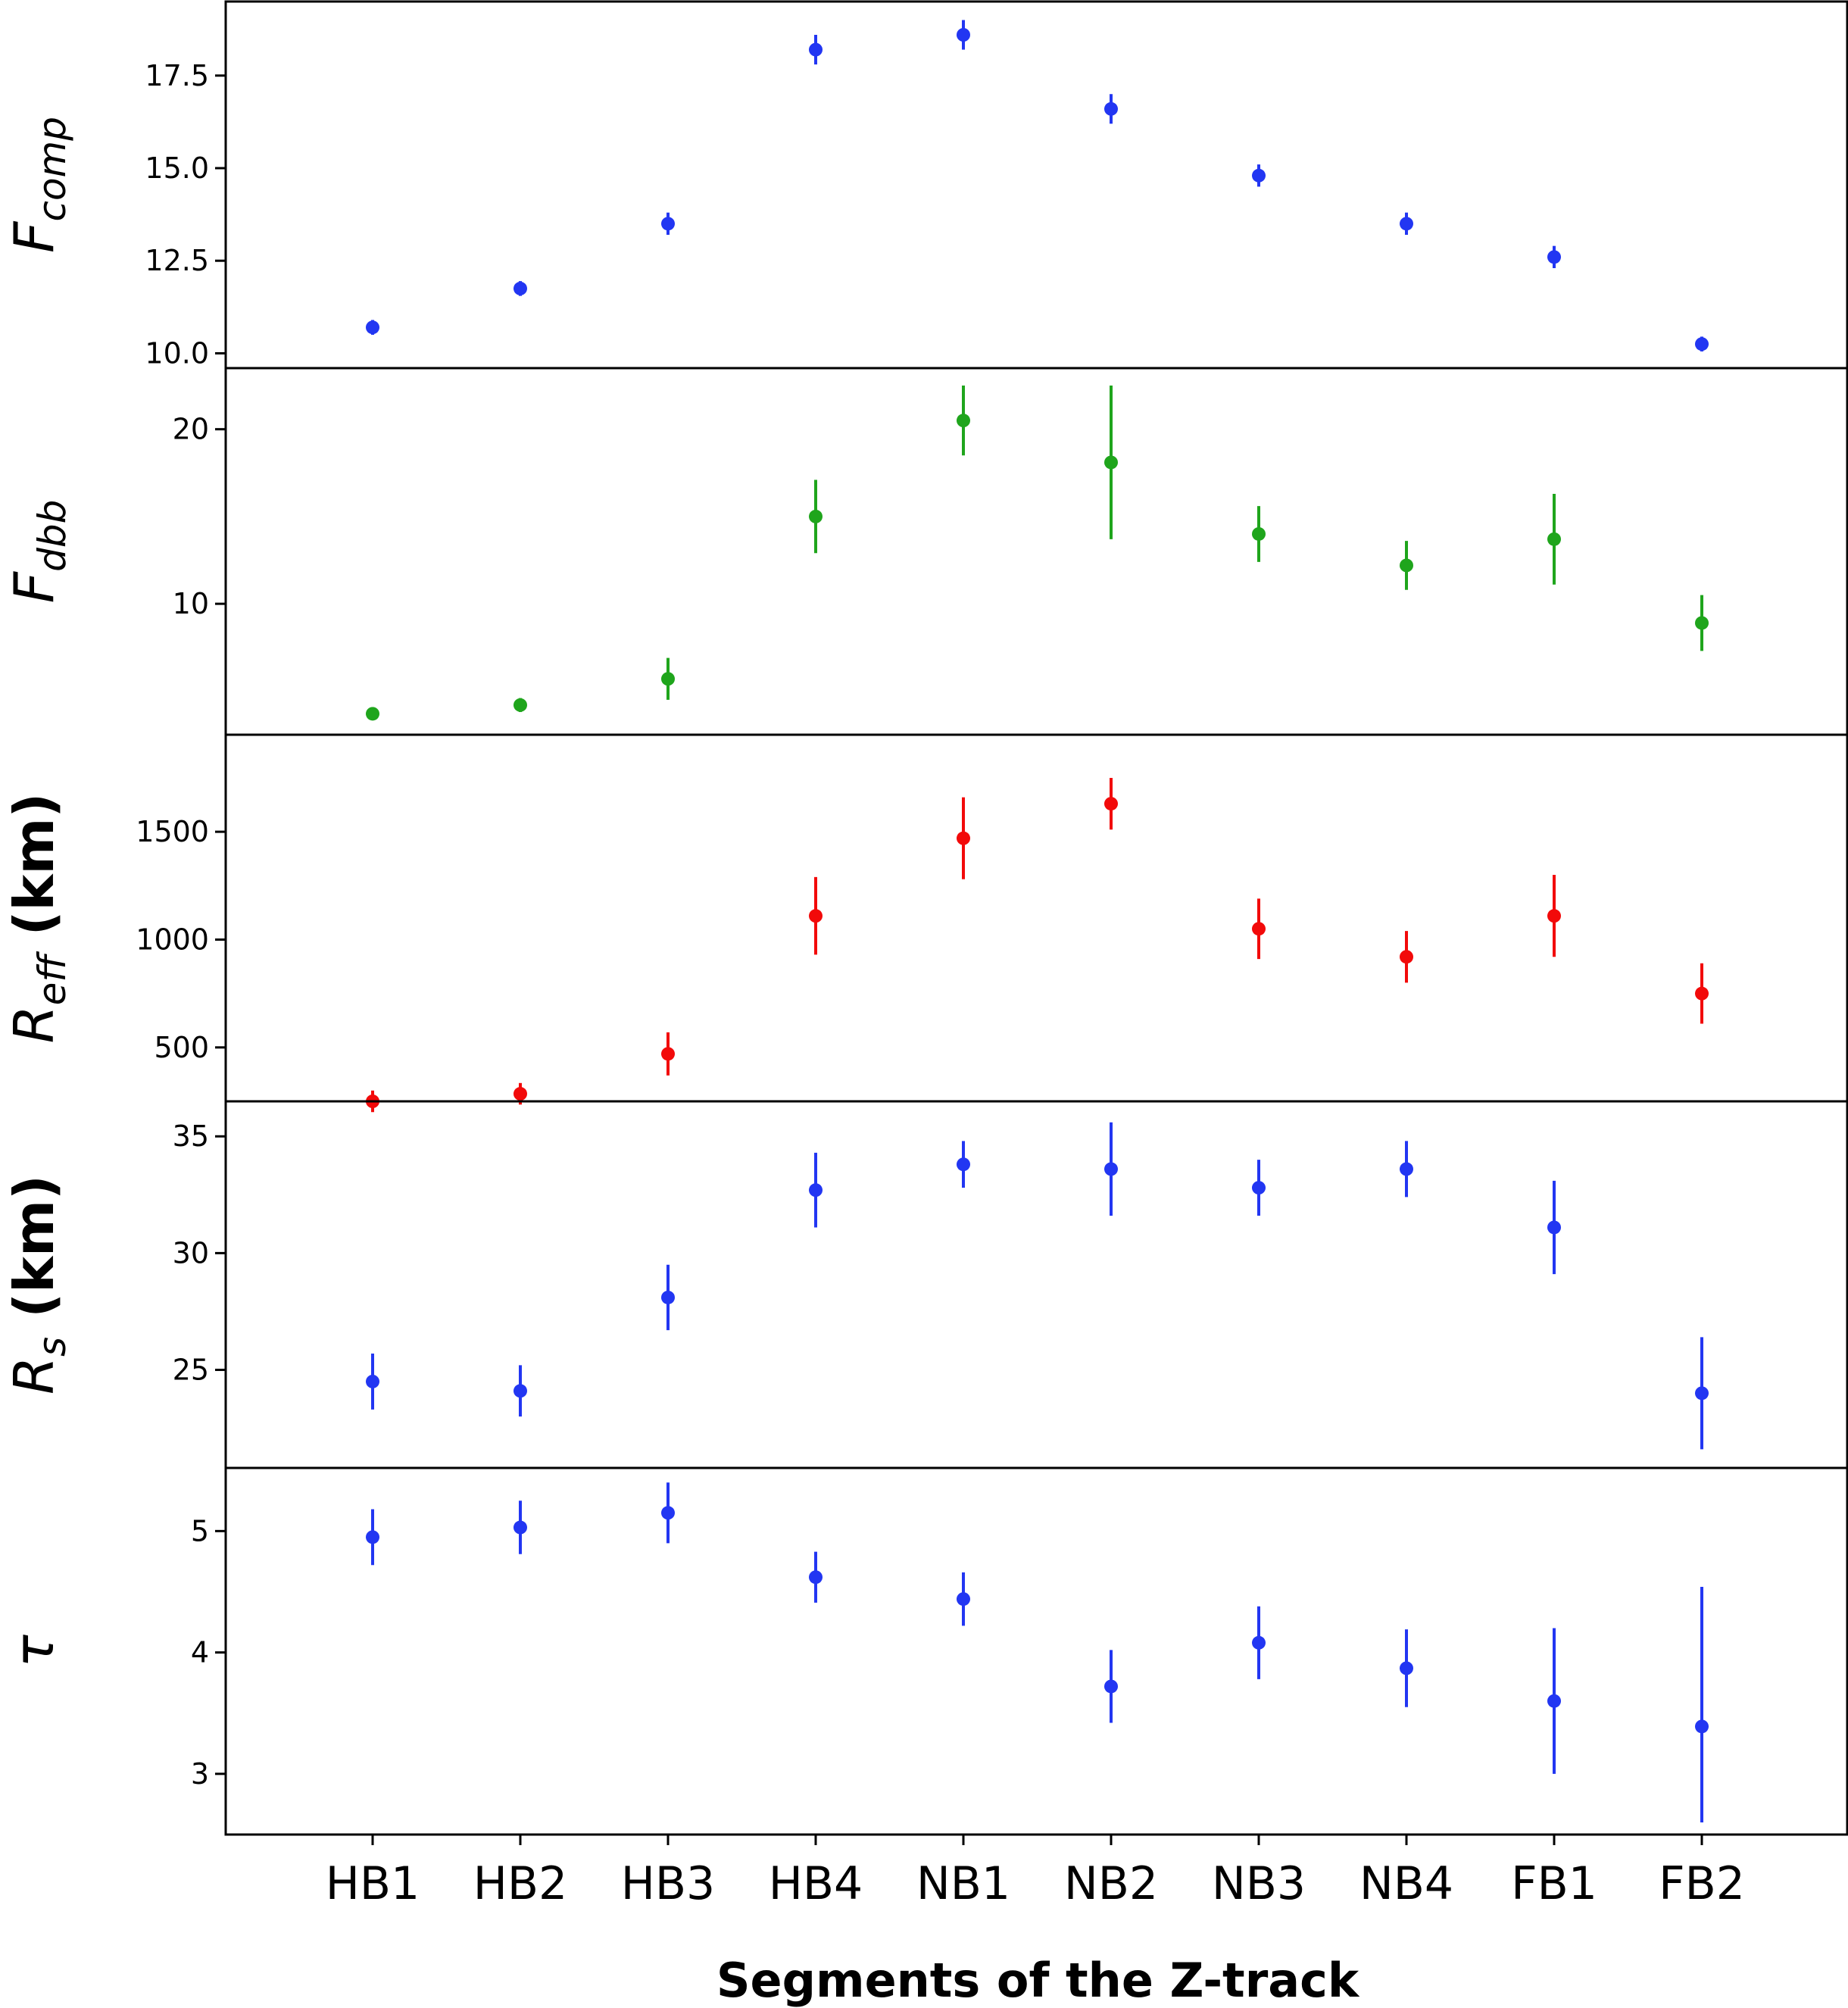 This screenshot has width=1848, height=2008. What do you see at coordinates (816, 516) in the screenshot?
I see `data-point-fdbb-HB4` at bounding box center [816, 516].